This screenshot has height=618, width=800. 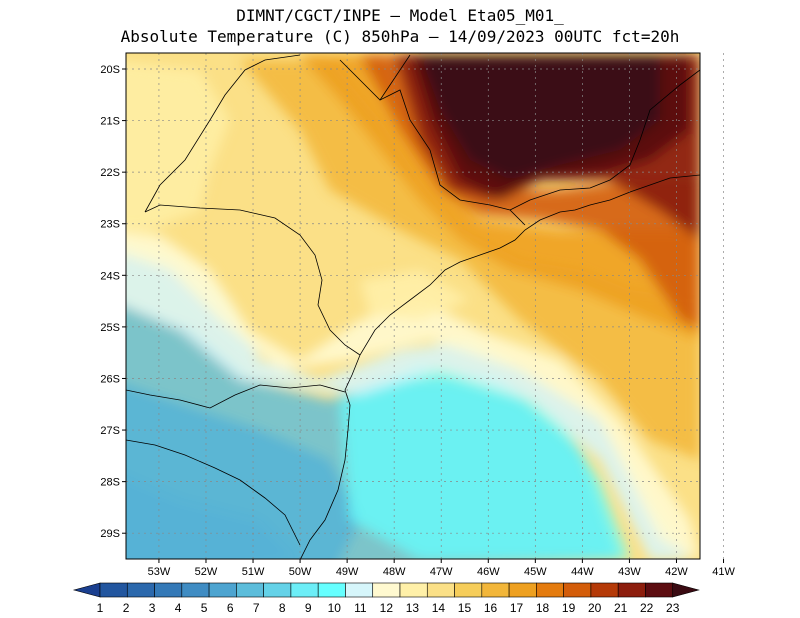 What do you see at coordinates (647, 608) in the screenshot?
I see `colorbar-label: 22` at bounding box center [647, 608].